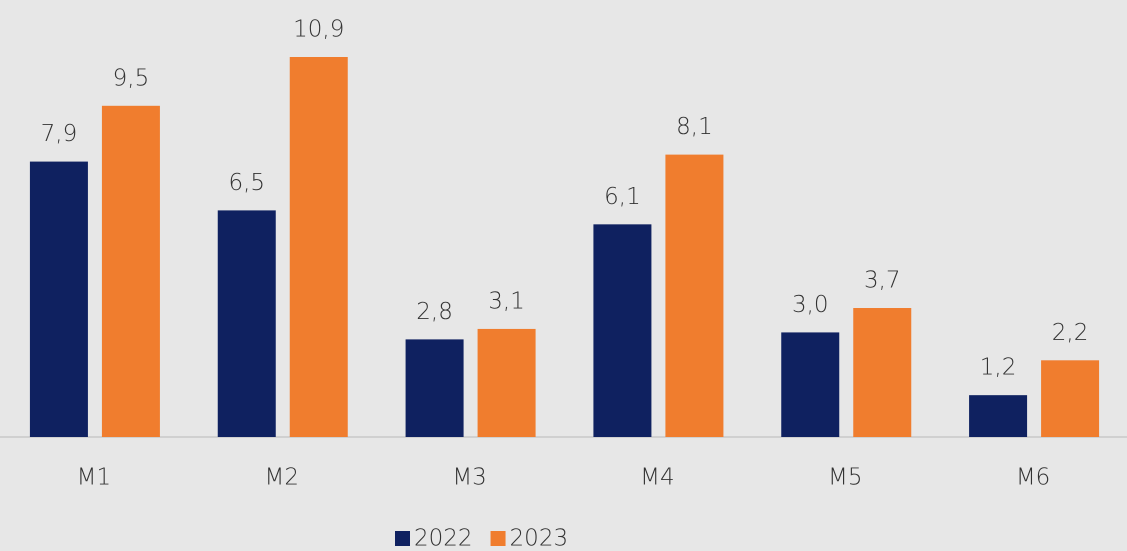 This screenshot has height=551, width=1127. I want to click on x-tick-label: M4, so click(657, 478).